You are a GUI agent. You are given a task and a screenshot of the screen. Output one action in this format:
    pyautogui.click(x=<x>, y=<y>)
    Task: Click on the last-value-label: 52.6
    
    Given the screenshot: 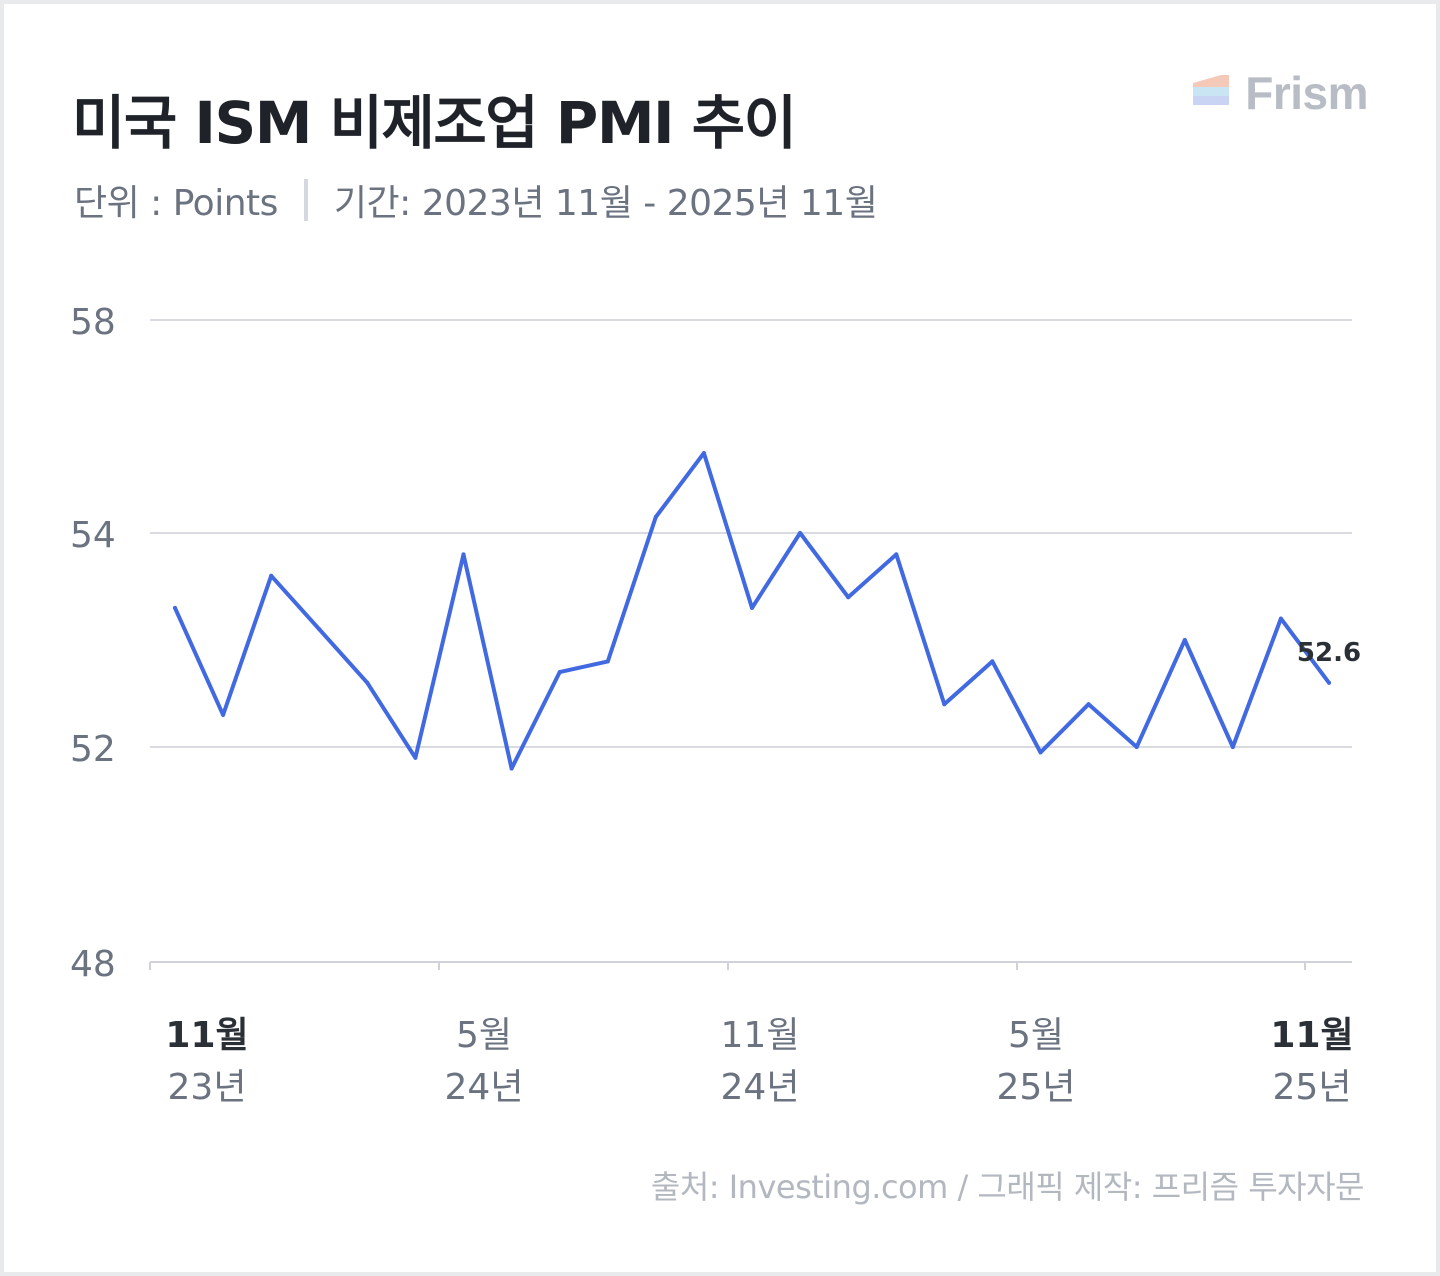 What is the action you would take?
    pyautogui.click(x=1329, y=653)
    